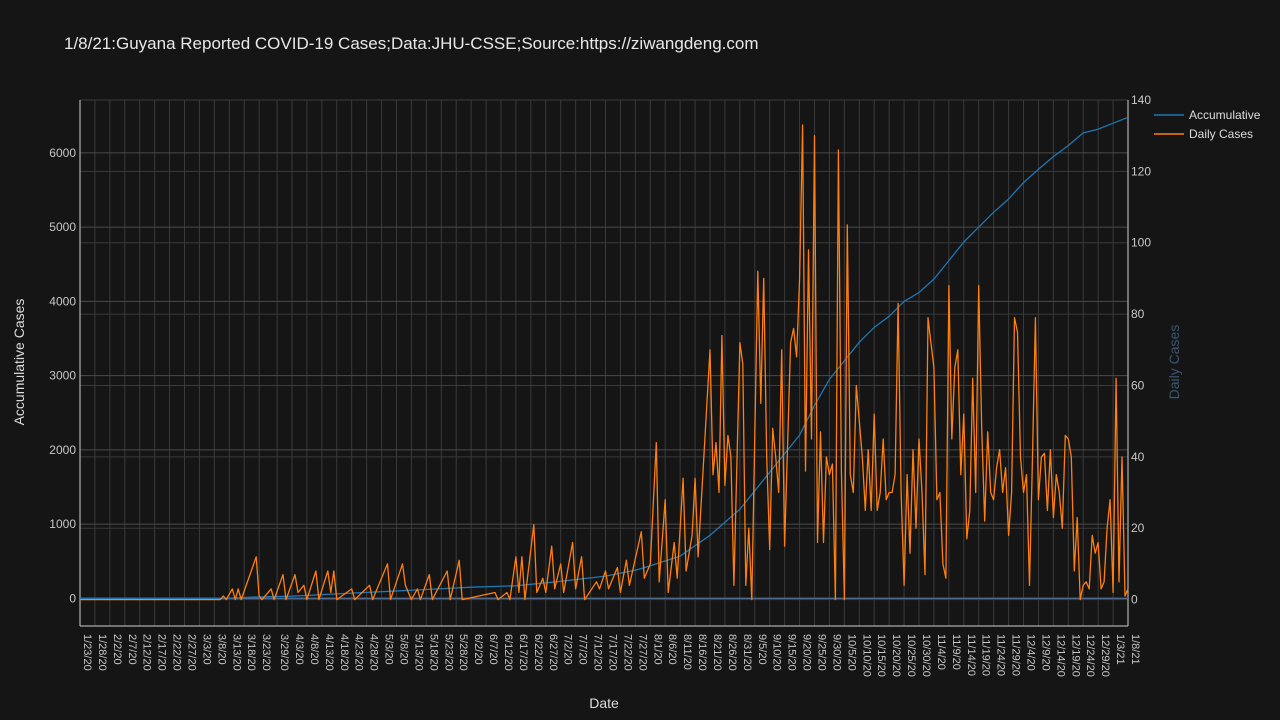  Describe the element at coordinates (1138, 314) in the screenshot. I see `y2-tick-label: 80` at that location.